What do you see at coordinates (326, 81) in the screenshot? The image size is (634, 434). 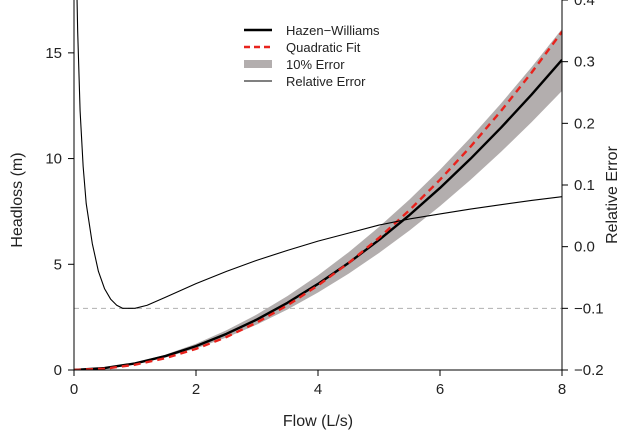 I see `legend-label-relative-error: Relative Error` at bounding box center [326, 81].